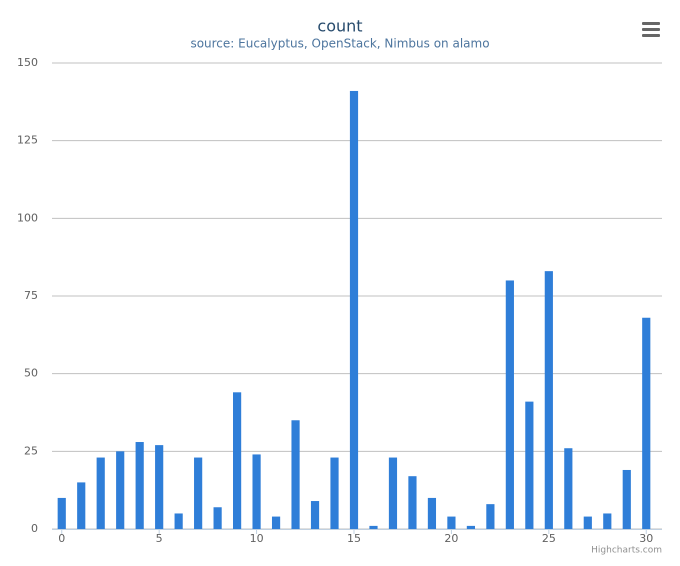 The image size is (680, 566). What do you see at coordinates (339, 26) in the screenshot?
I see `chart-title: count` at bounding box center [339, 26].